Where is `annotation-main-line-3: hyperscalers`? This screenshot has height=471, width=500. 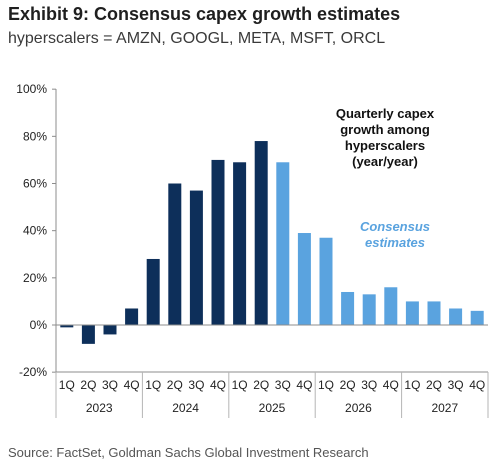
annotation-main-line-3: hyperscalers is located at coordinates (385, 145).